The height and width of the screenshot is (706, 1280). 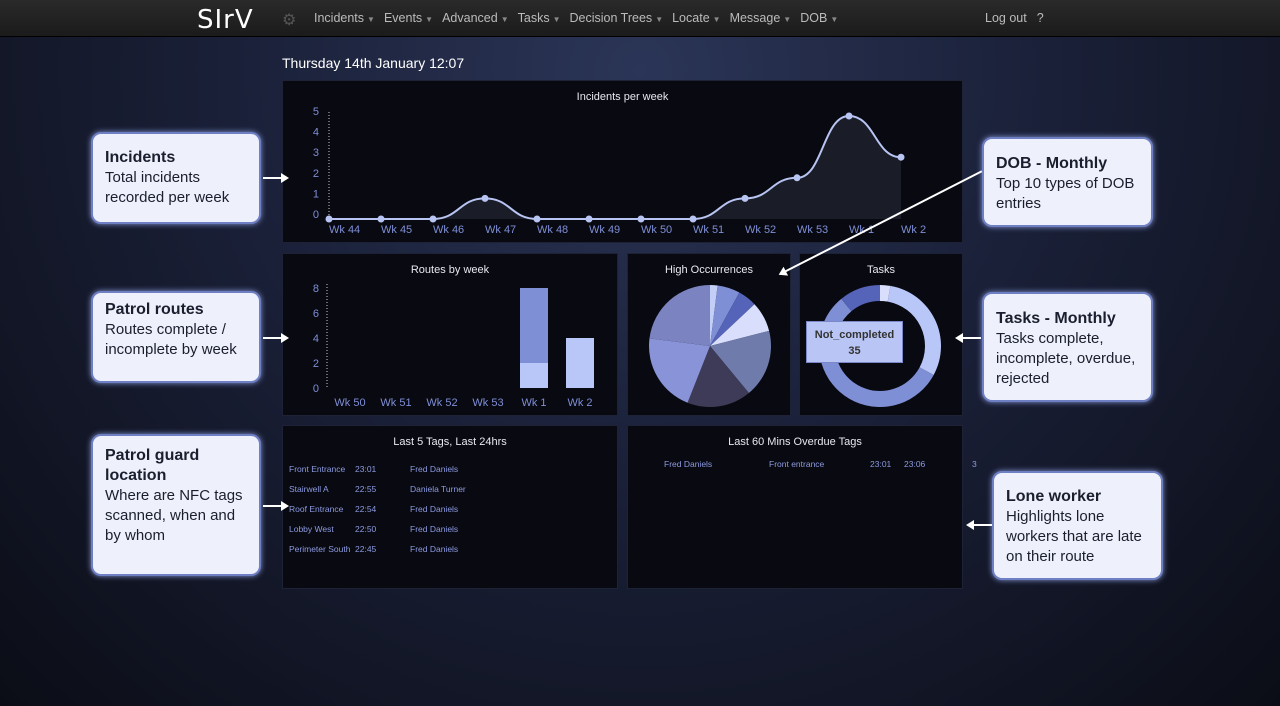 I want to click on menu-item: Locate ▼, so click(x=696, y=18).